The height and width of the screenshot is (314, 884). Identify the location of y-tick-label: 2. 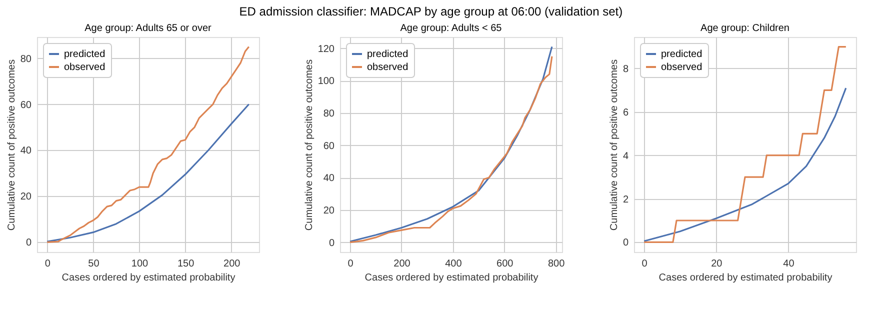
(625, 200).